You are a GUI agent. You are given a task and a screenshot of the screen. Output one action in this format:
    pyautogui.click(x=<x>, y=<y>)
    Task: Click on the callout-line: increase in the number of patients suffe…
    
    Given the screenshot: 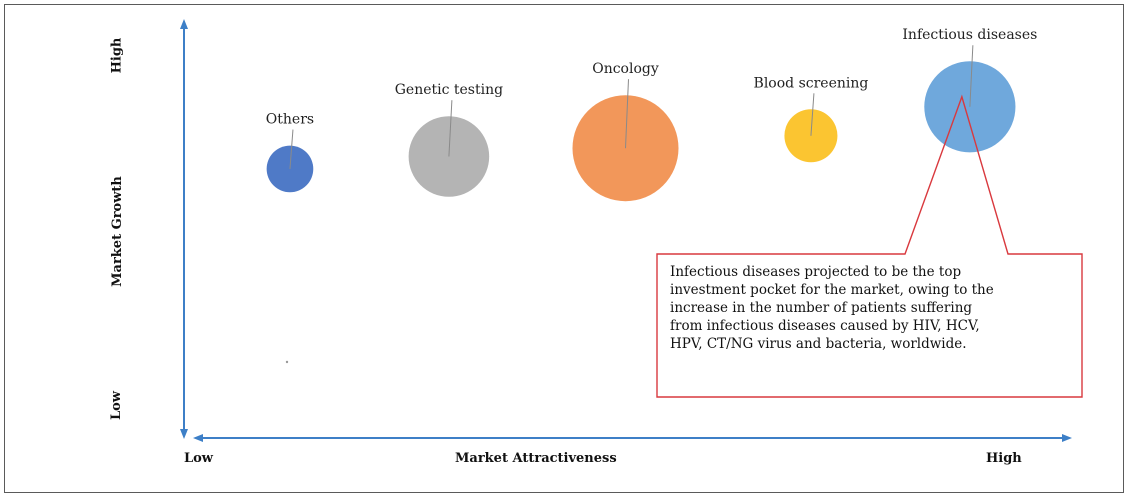 What is the action you would take?
    pyautogui.click(x=821, y=308)
    